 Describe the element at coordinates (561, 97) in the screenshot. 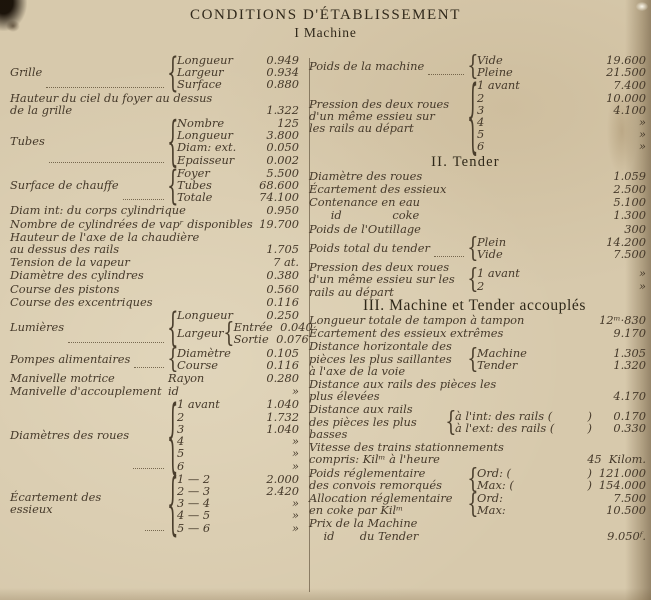

I see `group-item: 2 10.000` at that location.